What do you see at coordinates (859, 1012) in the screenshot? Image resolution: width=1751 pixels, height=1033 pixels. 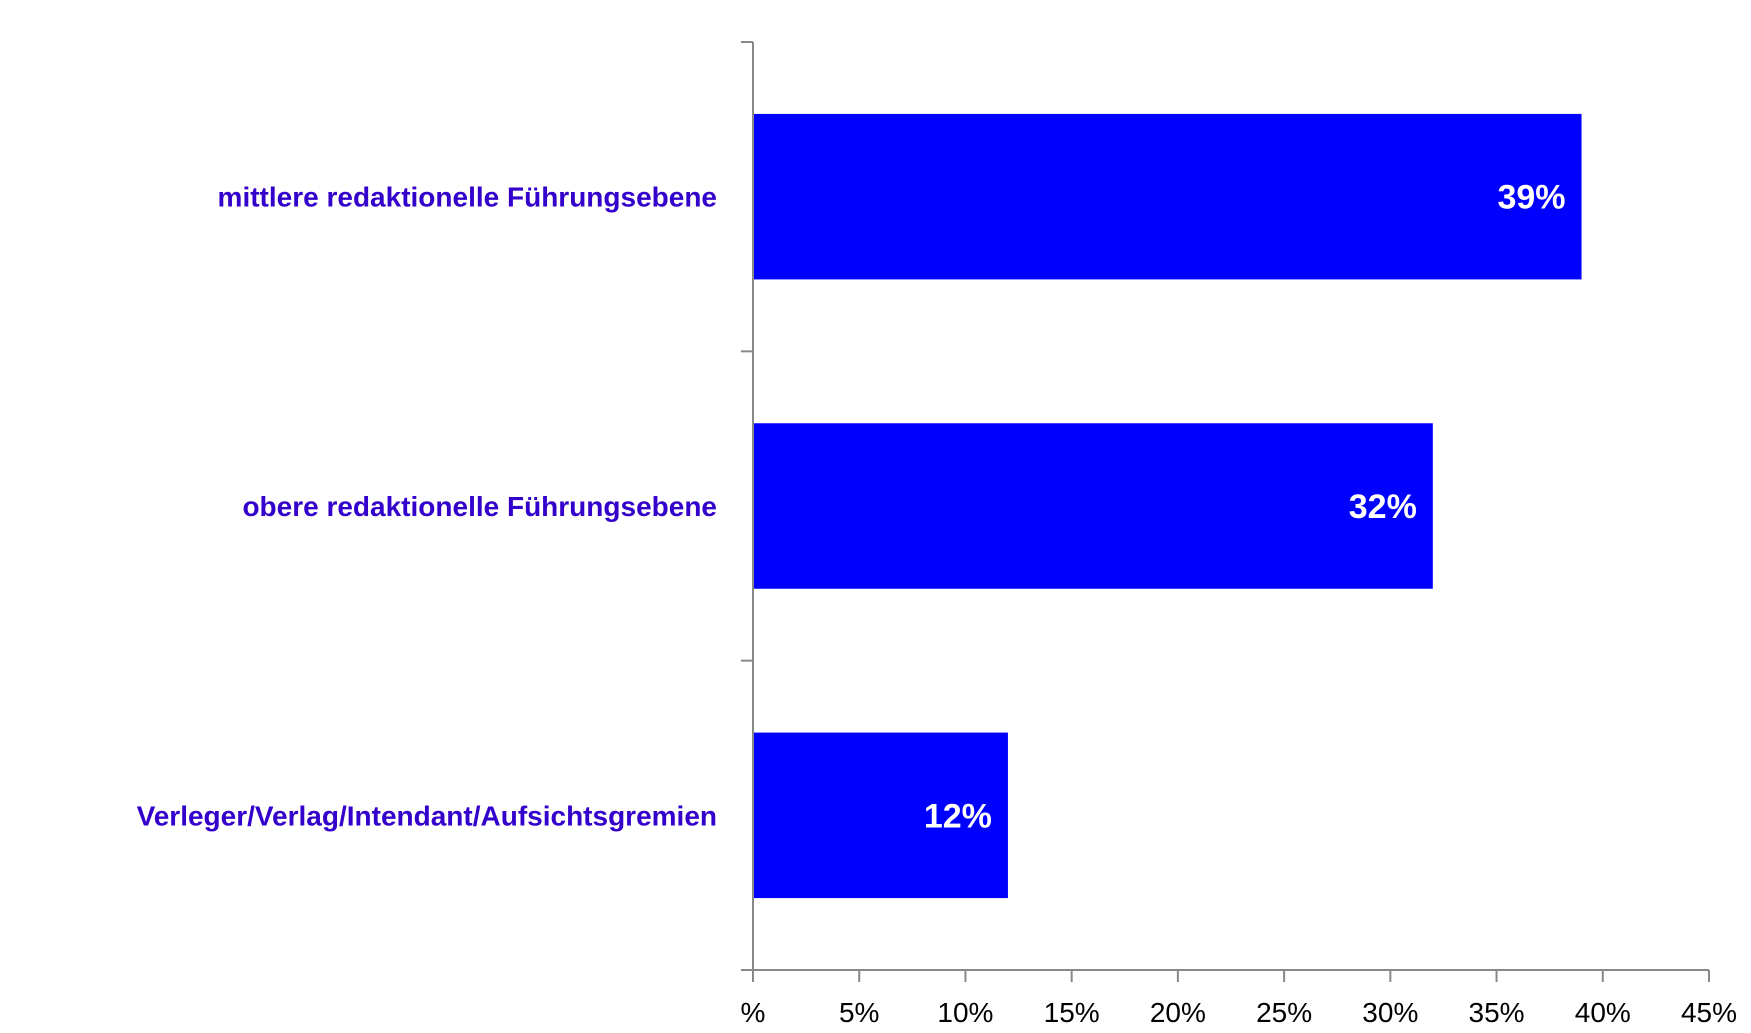 I see `x-tick-label: 5%` at bounding box center [859, 1012].